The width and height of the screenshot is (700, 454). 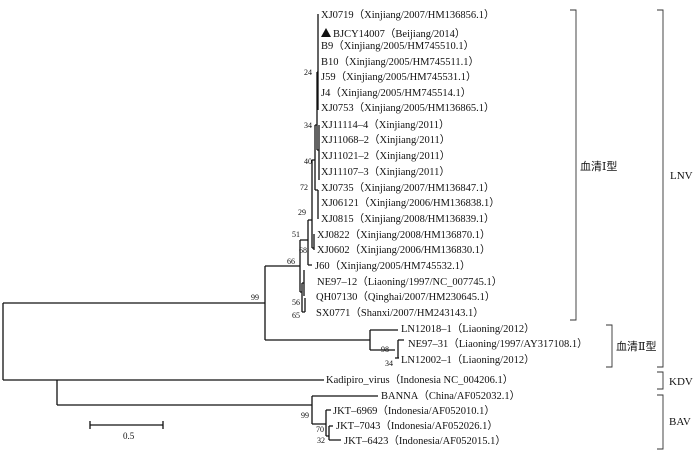 I want to click on bootstrap-label: 98, so click(x=385, y=349).